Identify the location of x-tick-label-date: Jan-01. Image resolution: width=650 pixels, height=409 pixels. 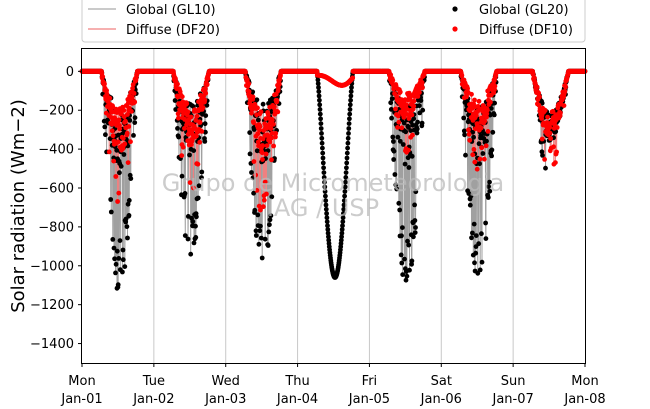
(81, 399).